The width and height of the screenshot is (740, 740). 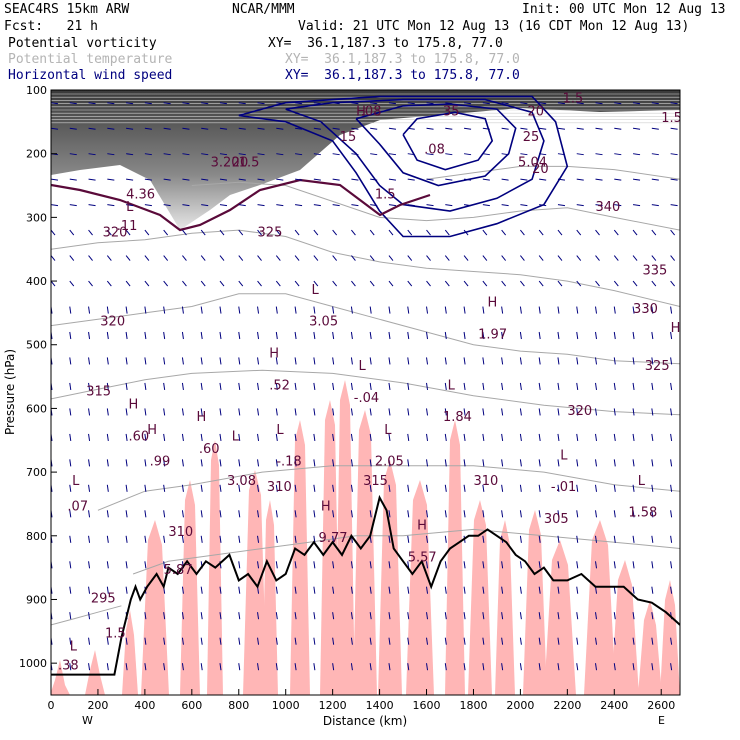 I want to click on contour-label: 9.77, so click(x=333, y=538).